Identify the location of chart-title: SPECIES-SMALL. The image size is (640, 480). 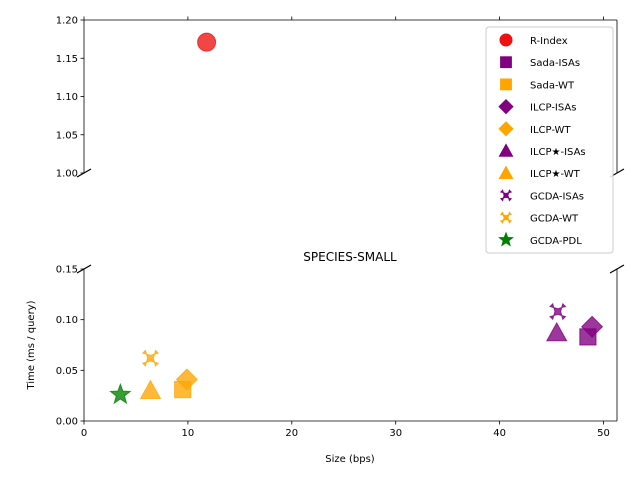
(350, 257).